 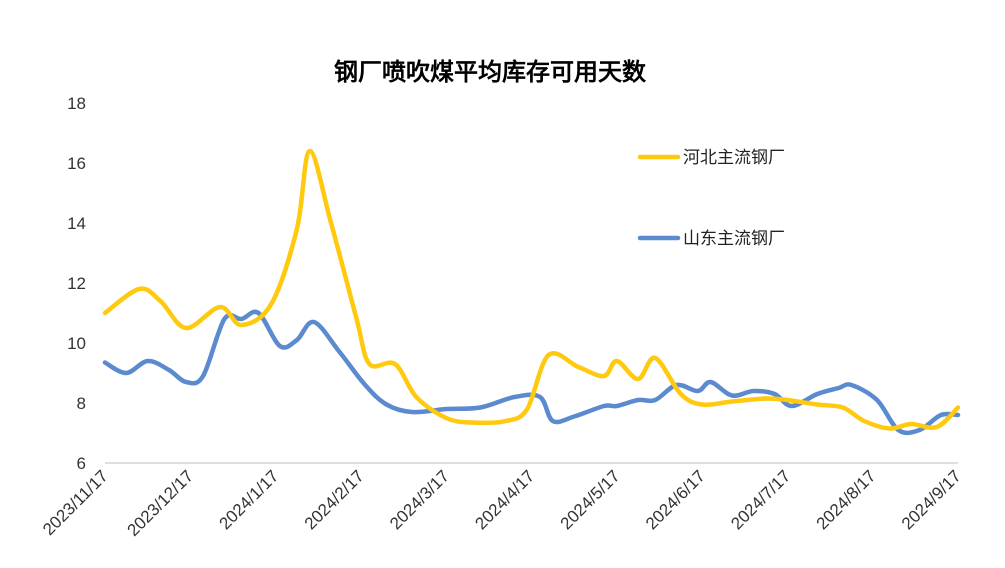 What do you see at coordinates (76, 103) in the screenshot?
I see `y-tick-label: 18` at bounding box center [76, 103].